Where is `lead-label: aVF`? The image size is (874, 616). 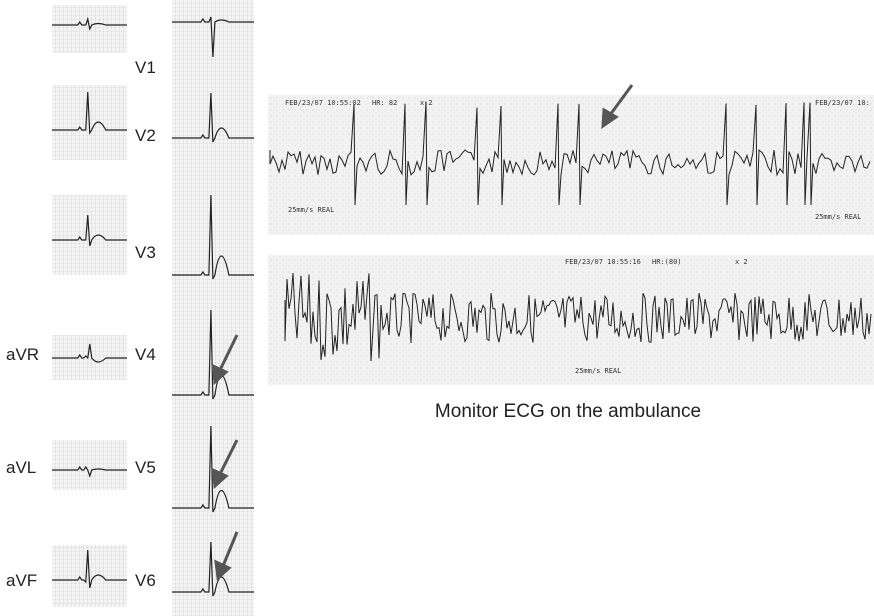 lead-label: aVF is located at coordinates (21, 580).